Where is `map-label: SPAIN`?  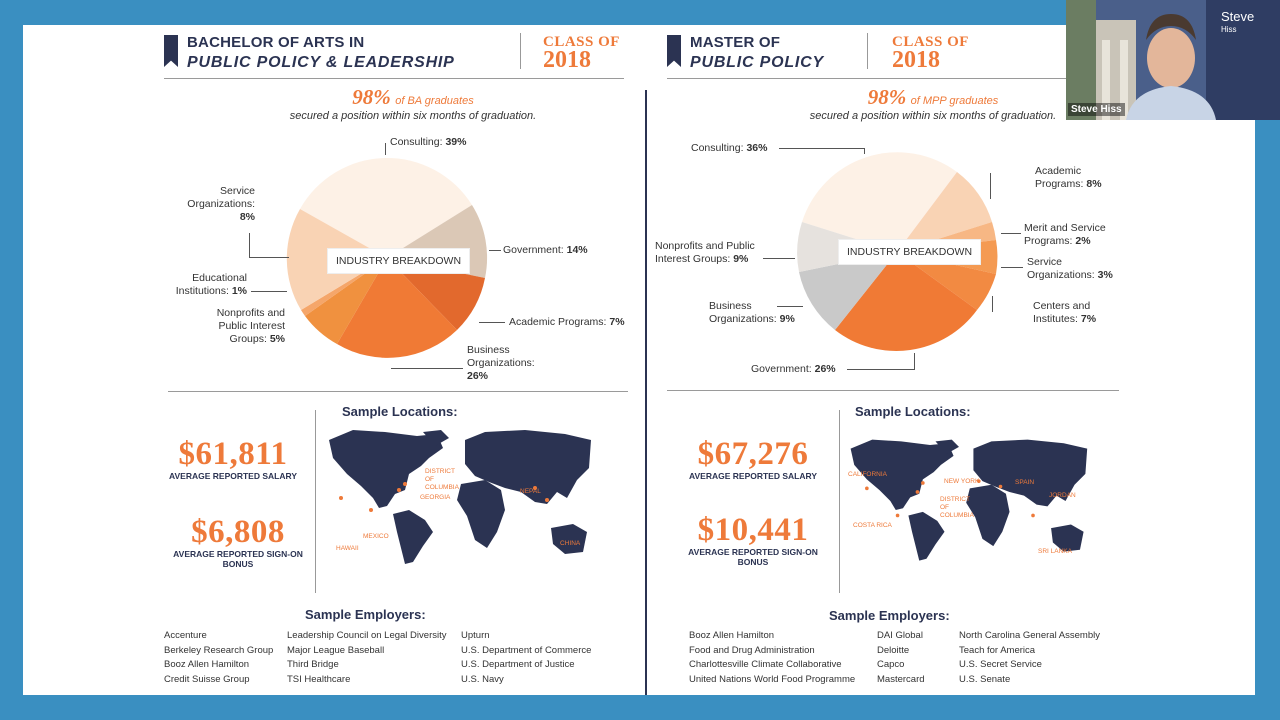 map-label: SPAIN is located at coordinates (1025, 482).